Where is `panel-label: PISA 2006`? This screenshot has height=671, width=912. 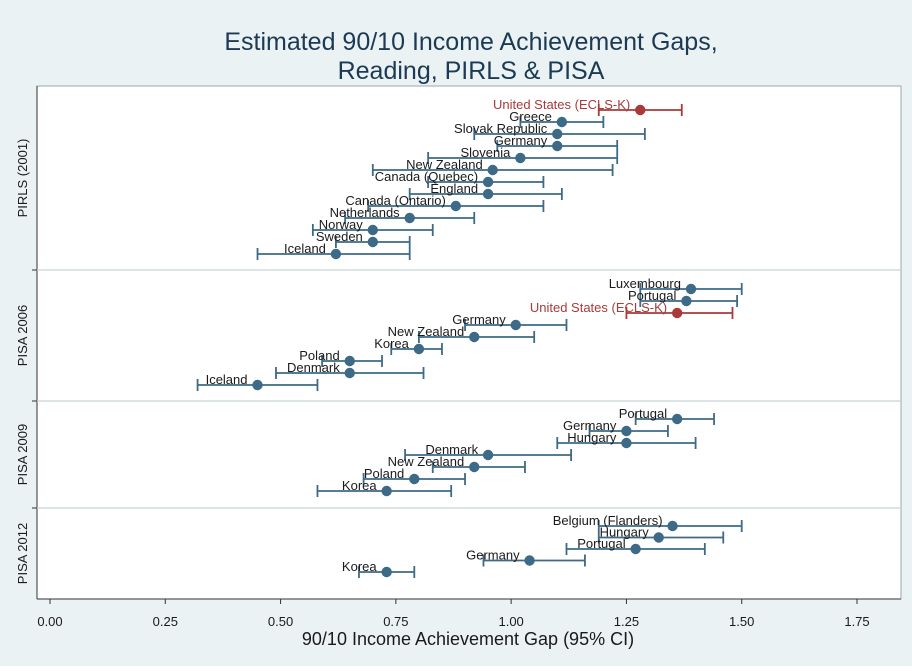
panel-label: PISA 2006 is located at coordinates (22, 335).